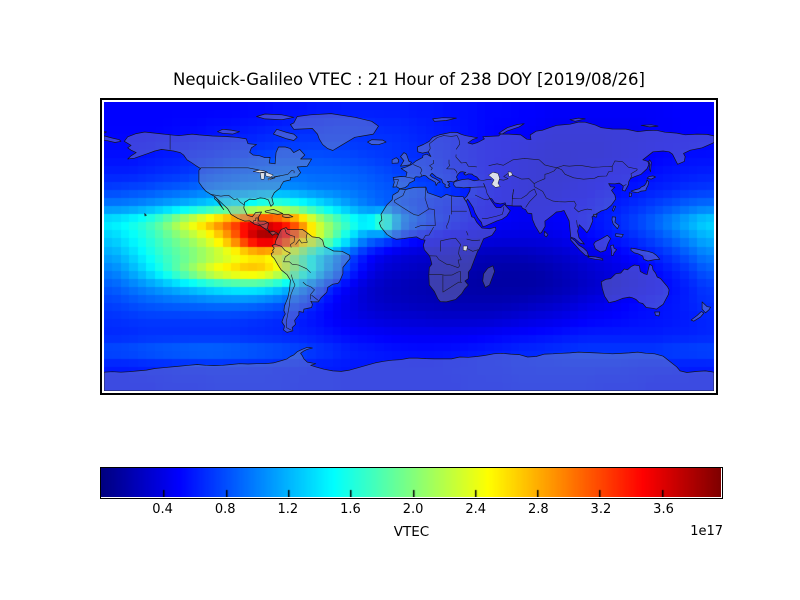  I want to click on land-taiwan, so click(614, 208).